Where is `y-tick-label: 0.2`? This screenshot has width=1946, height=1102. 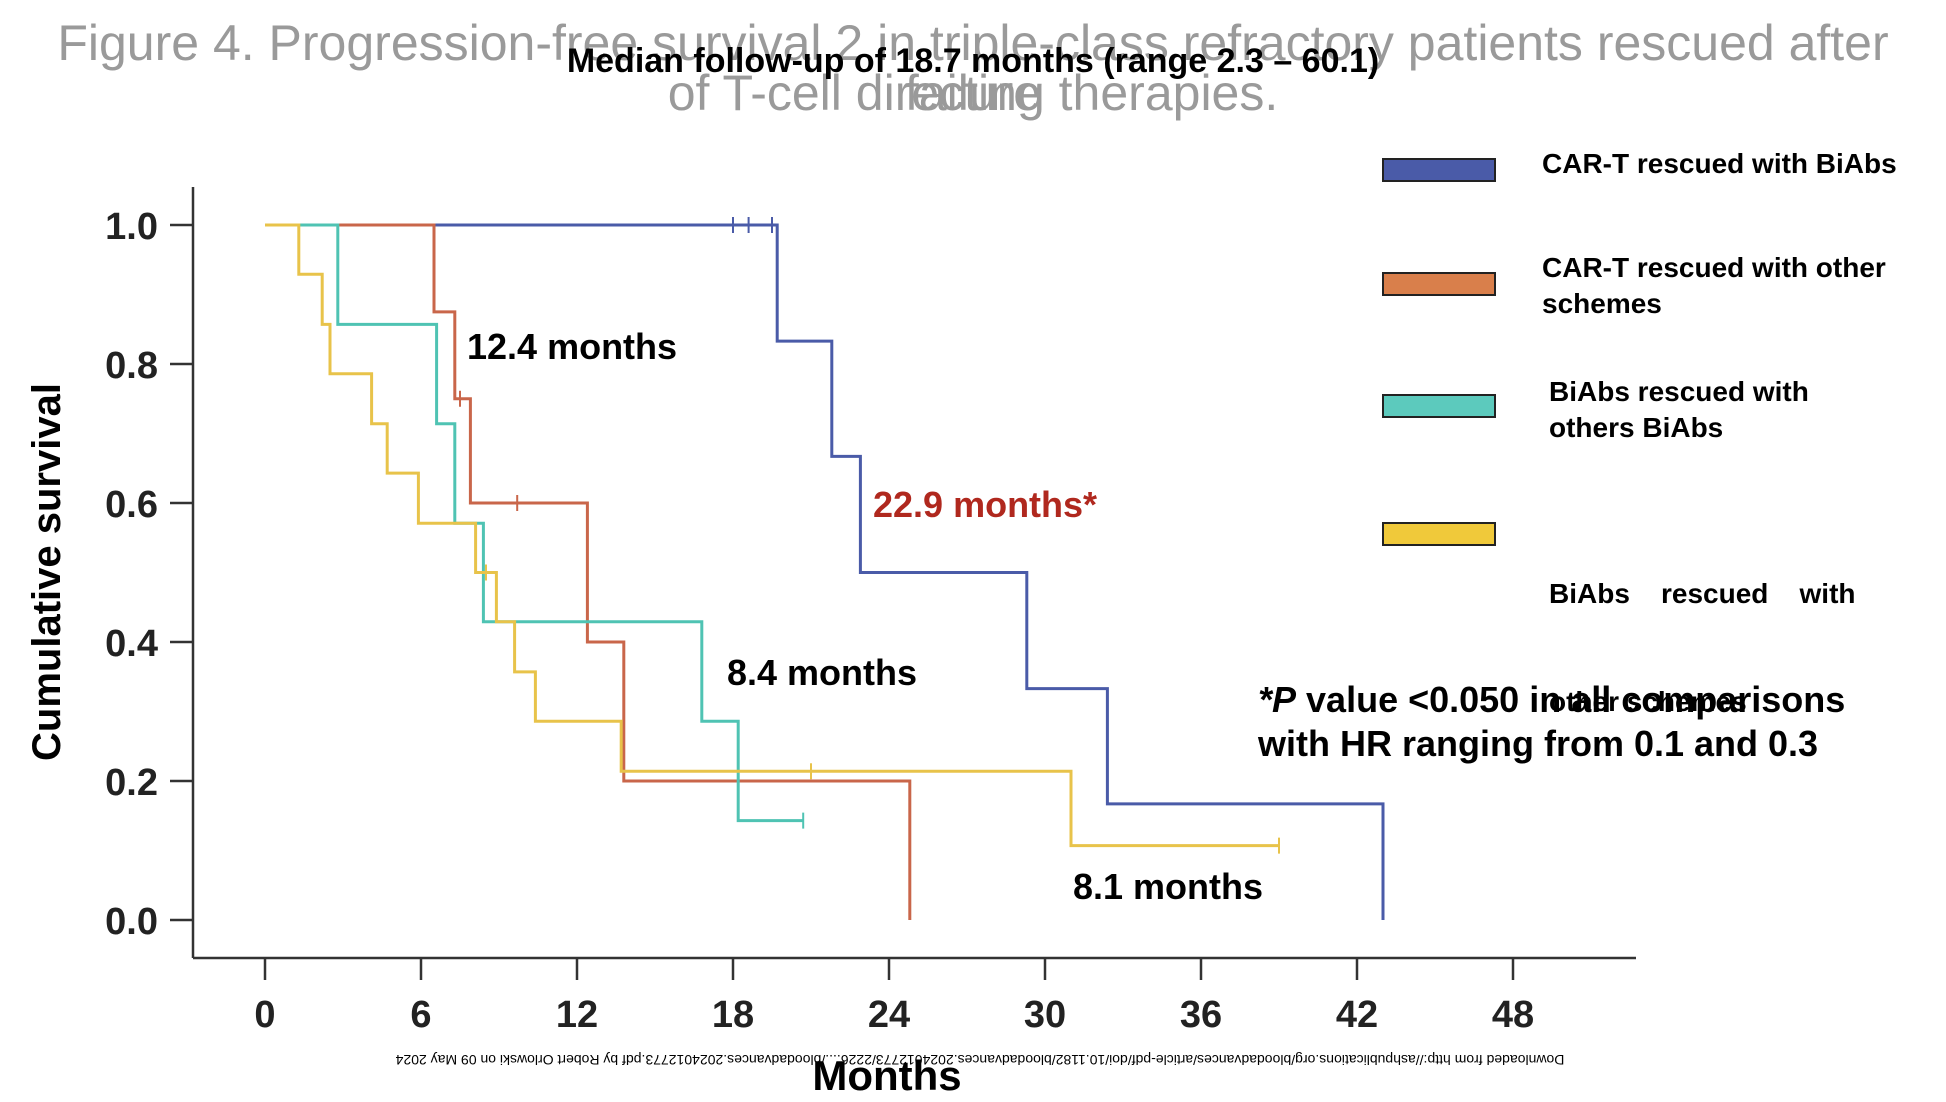 y-tick-label: 0.2 is located at coordinates (131, 783).